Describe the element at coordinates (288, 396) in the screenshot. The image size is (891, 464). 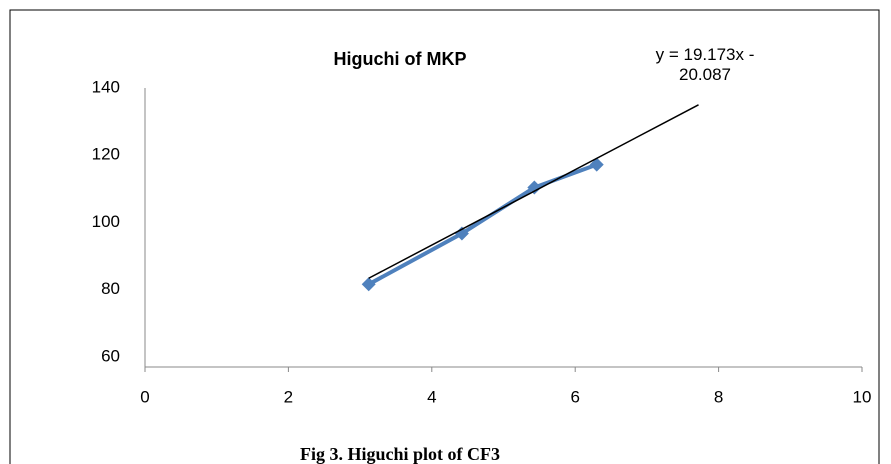
I see `x-tick-label: 2` at that location.